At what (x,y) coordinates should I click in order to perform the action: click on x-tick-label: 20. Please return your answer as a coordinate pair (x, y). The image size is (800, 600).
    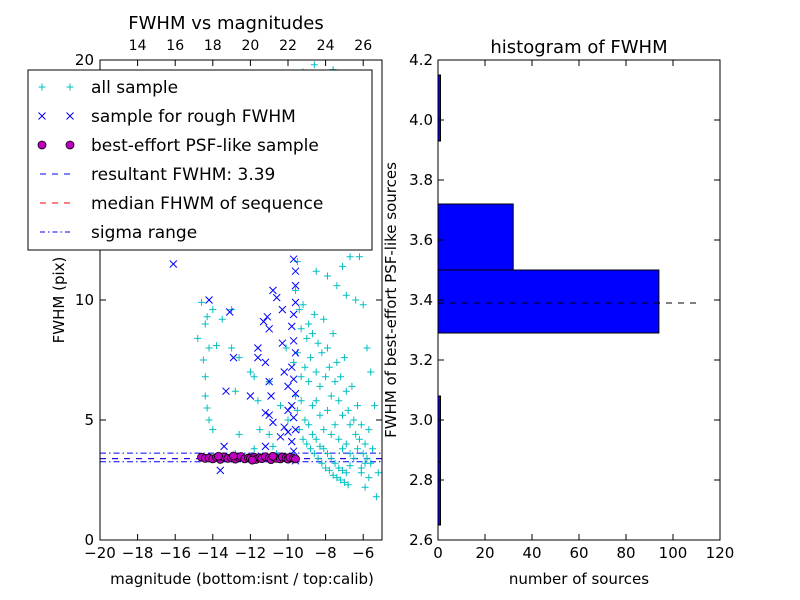
    Looking at the image, I should click on (484, 553).